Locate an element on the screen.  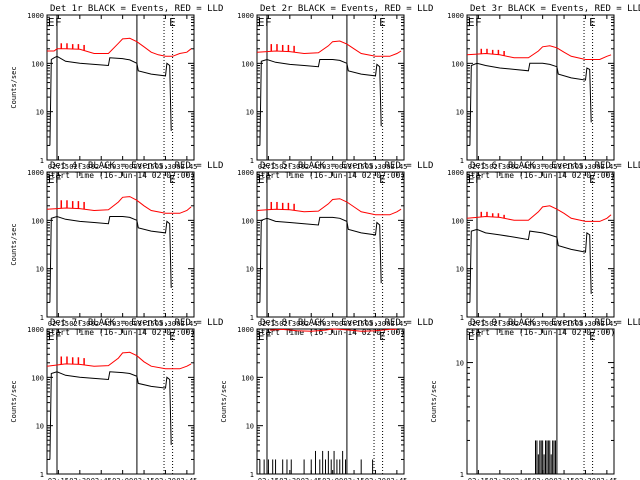
chart-title: Det 9r BLACK = Events, RED = LLD is located at coordinates (555, 323).